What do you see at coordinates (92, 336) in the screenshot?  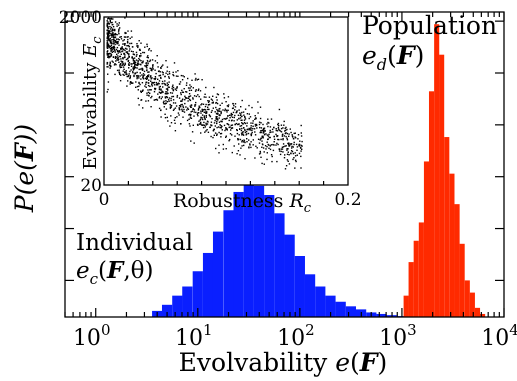 I see `x-tick-label: 100` at bounding box center [92, 336].